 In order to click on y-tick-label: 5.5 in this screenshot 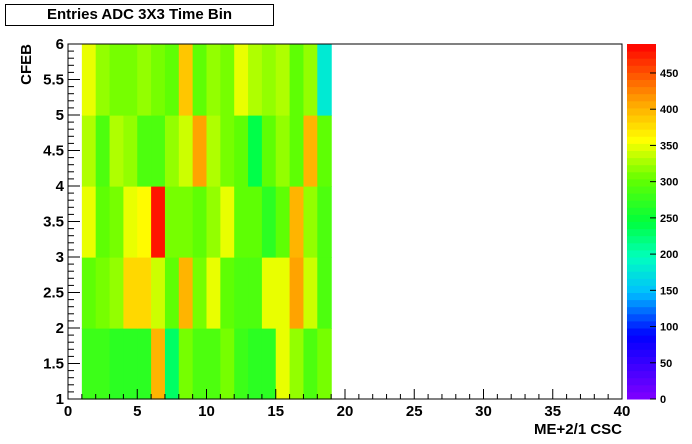, I will do `click(53, 80)`.